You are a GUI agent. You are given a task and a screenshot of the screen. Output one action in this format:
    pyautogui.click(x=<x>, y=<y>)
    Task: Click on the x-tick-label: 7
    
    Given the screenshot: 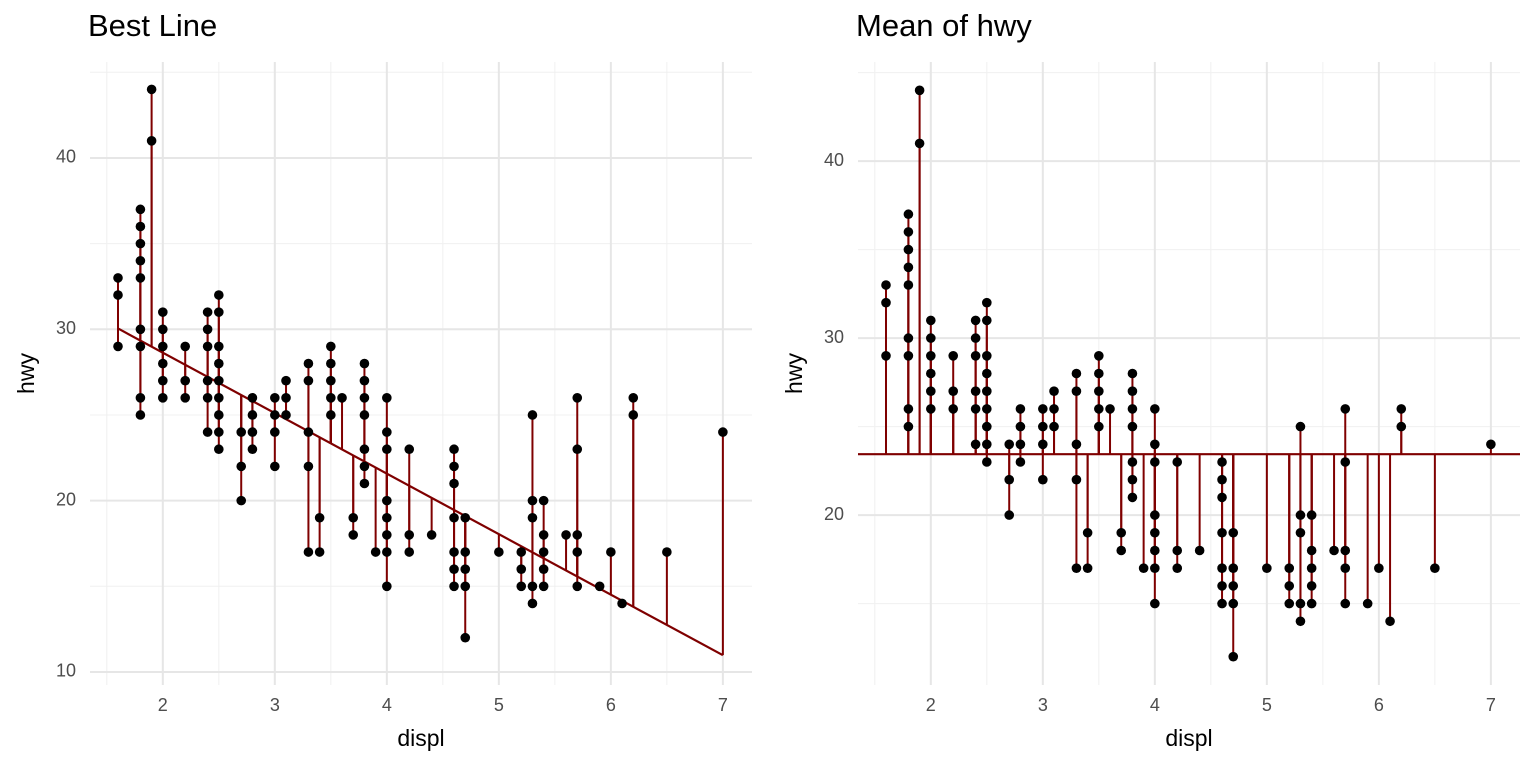 What is the action you would take?
    pyautogui.click(x=1491, y=705)
    